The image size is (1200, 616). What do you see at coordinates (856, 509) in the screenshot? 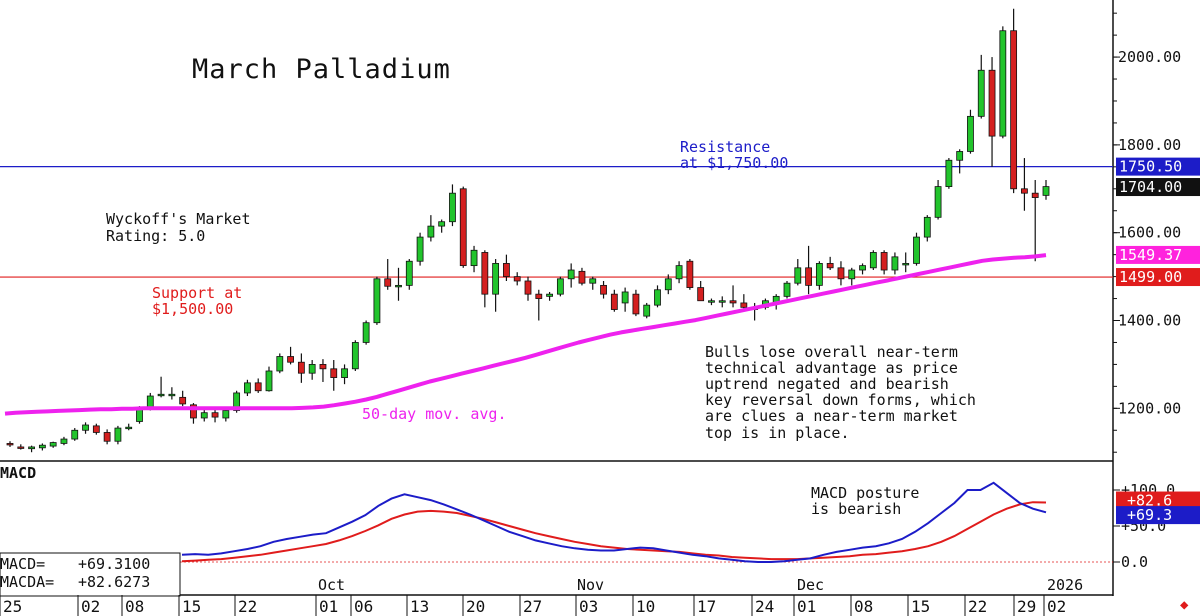
I see `macd-annotation: is bearish` at bounding box center [856, 509].